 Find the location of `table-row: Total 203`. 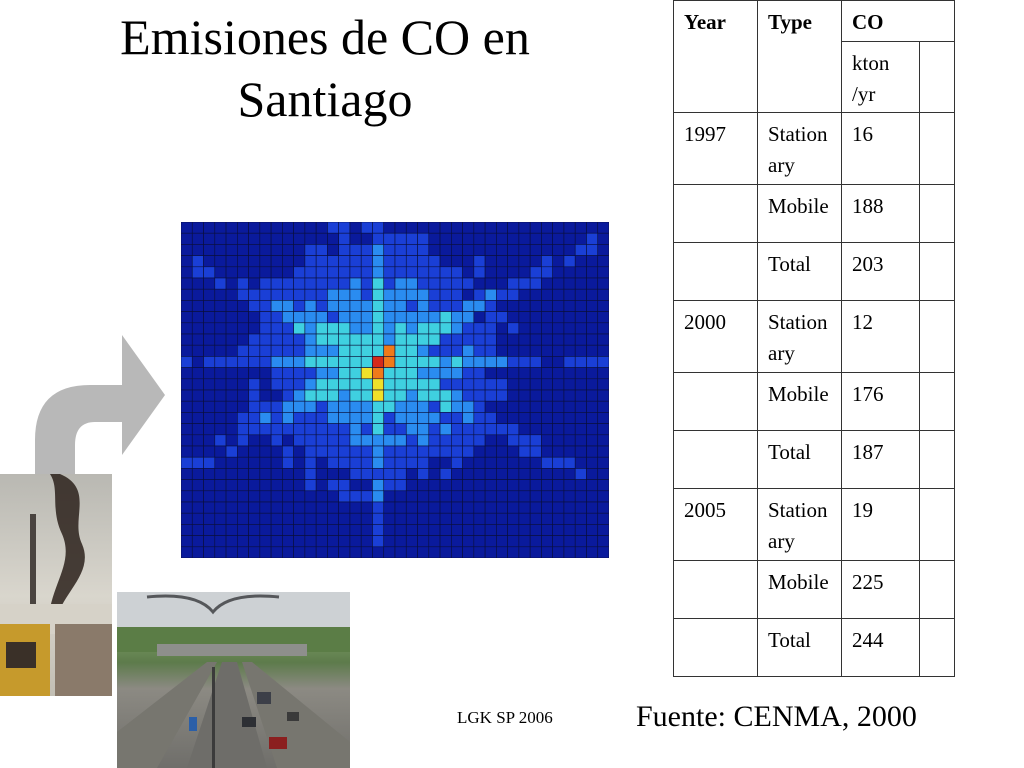

table-row: Total 203 is located at coordinates (814, 271).